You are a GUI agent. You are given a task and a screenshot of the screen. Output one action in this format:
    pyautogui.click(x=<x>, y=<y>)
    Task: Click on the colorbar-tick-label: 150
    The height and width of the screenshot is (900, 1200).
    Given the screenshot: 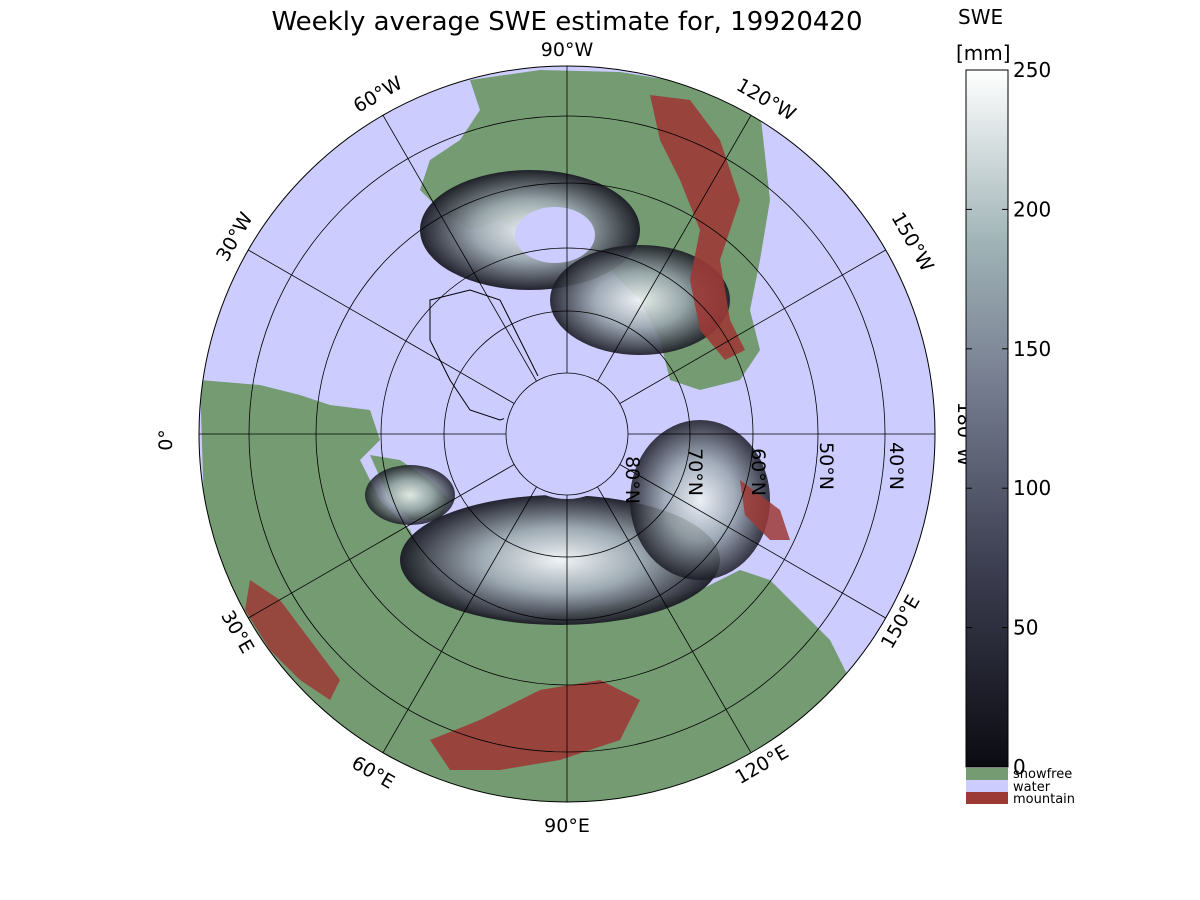 What is the action you would take?
    pyautogui.click(x=1032, y=349)
    